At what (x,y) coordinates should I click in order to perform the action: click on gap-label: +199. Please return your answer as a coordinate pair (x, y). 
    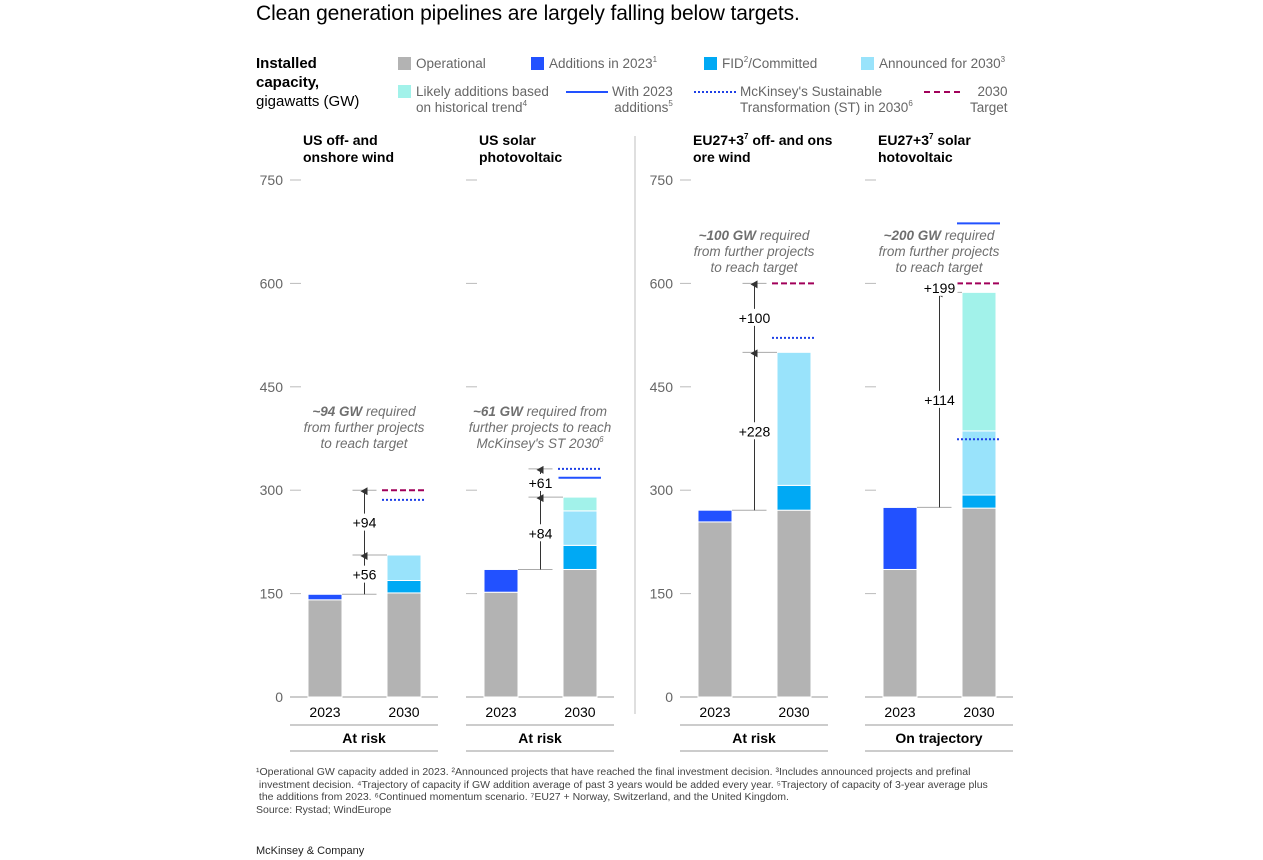
    Looking at the image, I should click on (940, 288).